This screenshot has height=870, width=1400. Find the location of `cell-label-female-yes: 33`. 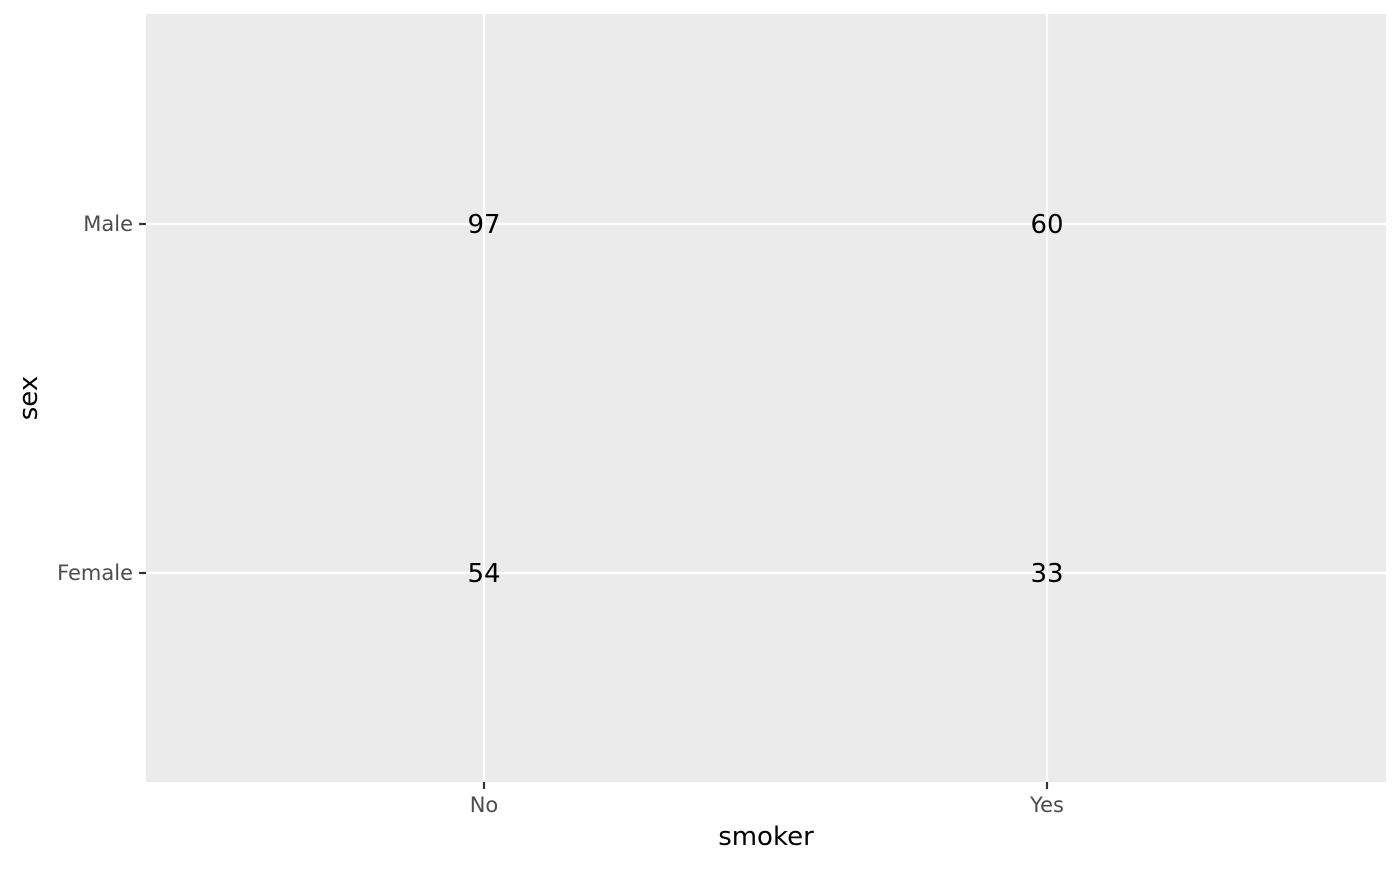

cell-label-female-yes: 33 is located at coordinates (1046, 574).